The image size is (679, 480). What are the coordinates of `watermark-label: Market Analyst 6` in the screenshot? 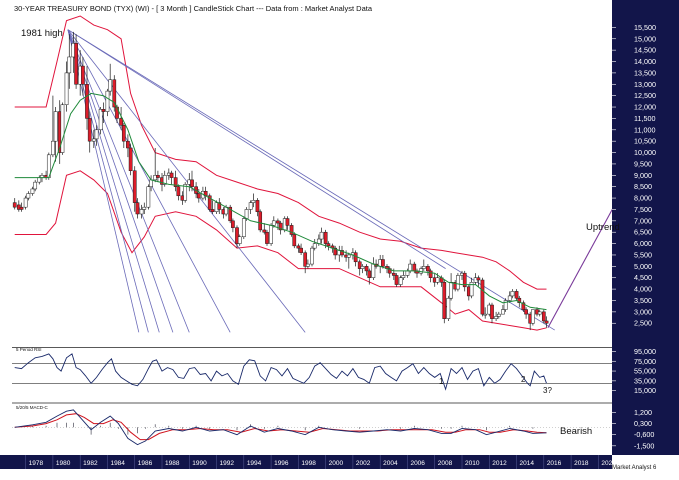 It's located at (634, 468).